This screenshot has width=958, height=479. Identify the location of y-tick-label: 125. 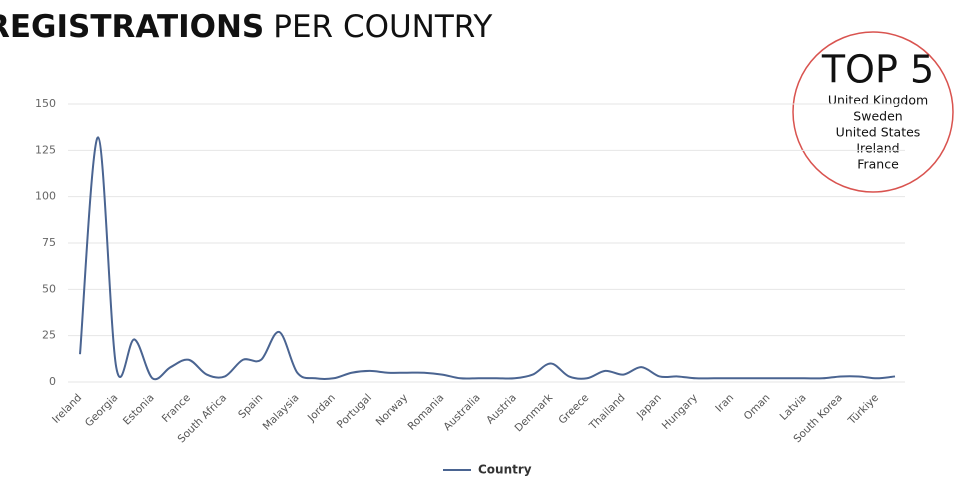
(45, 149).